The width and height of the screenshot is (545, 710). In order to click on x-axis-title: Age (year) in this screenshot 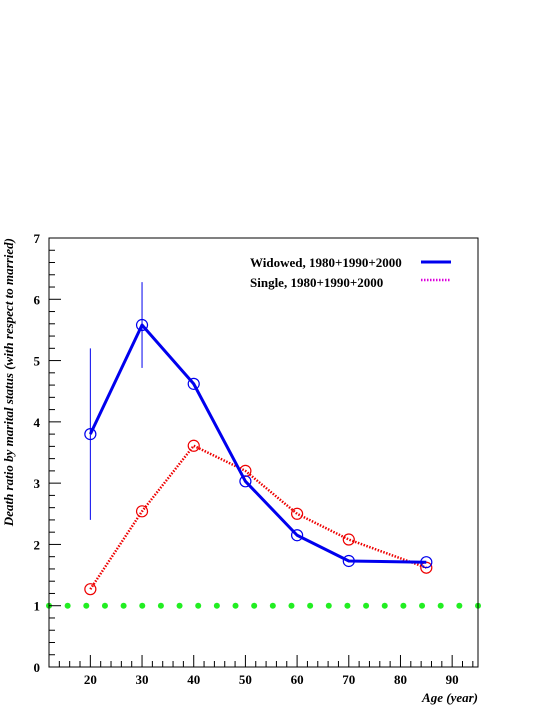, I will do `click(449, 697)`.